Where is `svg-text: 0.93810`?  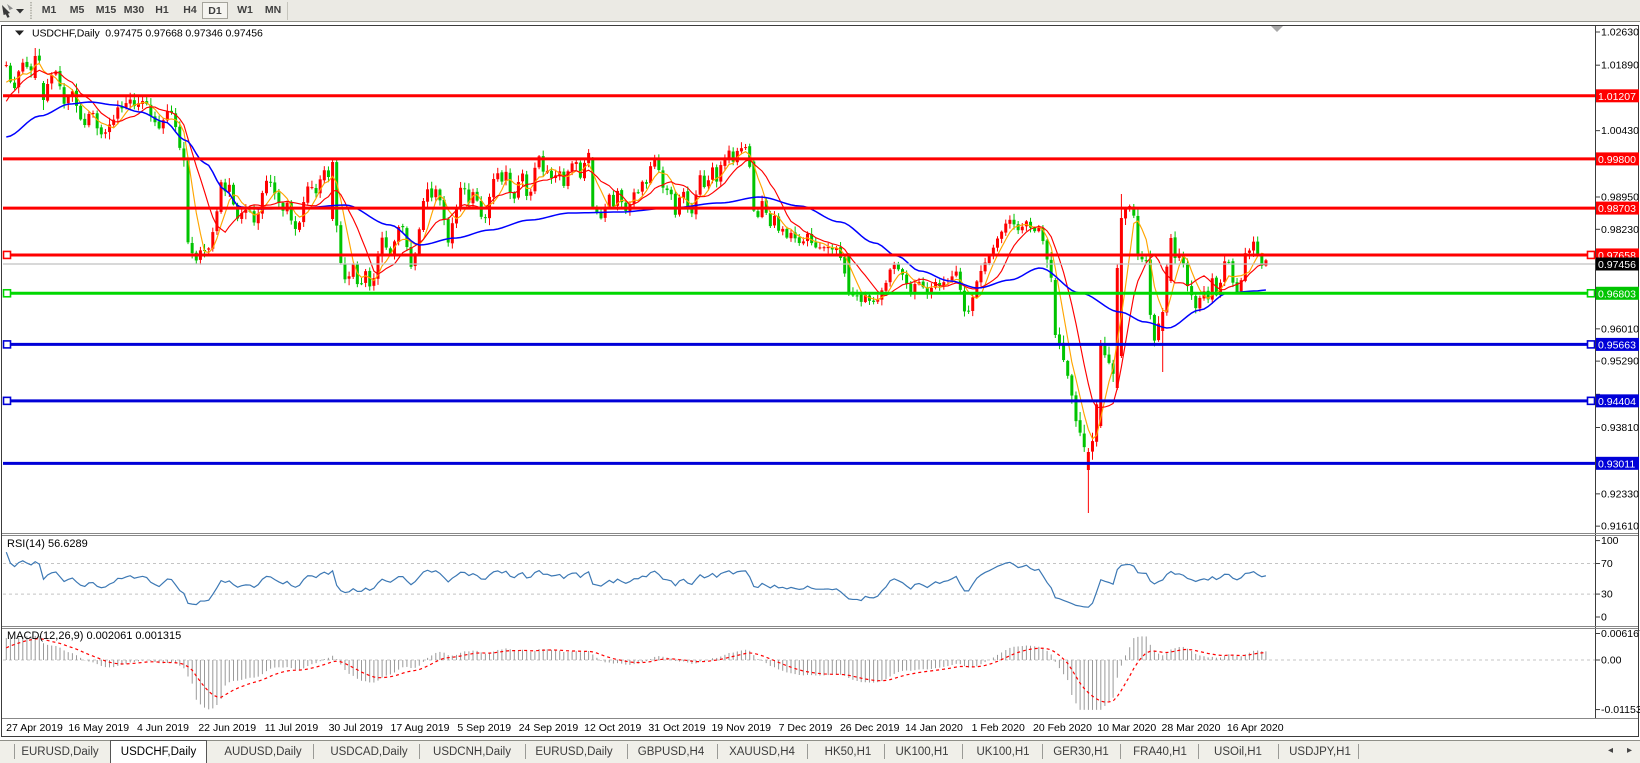 svg-text: 0.93810 is located at coordinates (1620, 428).